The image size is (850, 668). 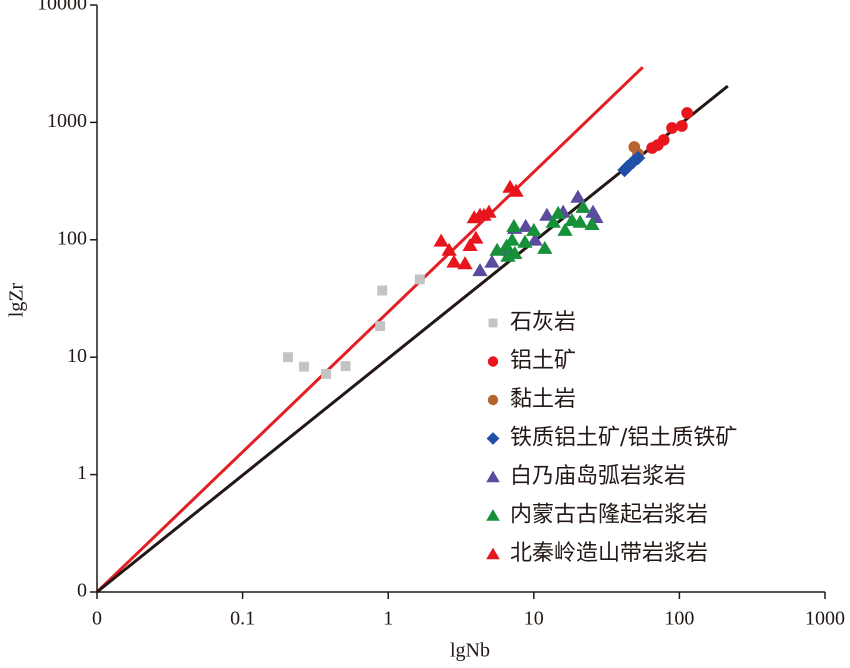 I want to click on x-tick-label: 100, so click(x=679, y=619).